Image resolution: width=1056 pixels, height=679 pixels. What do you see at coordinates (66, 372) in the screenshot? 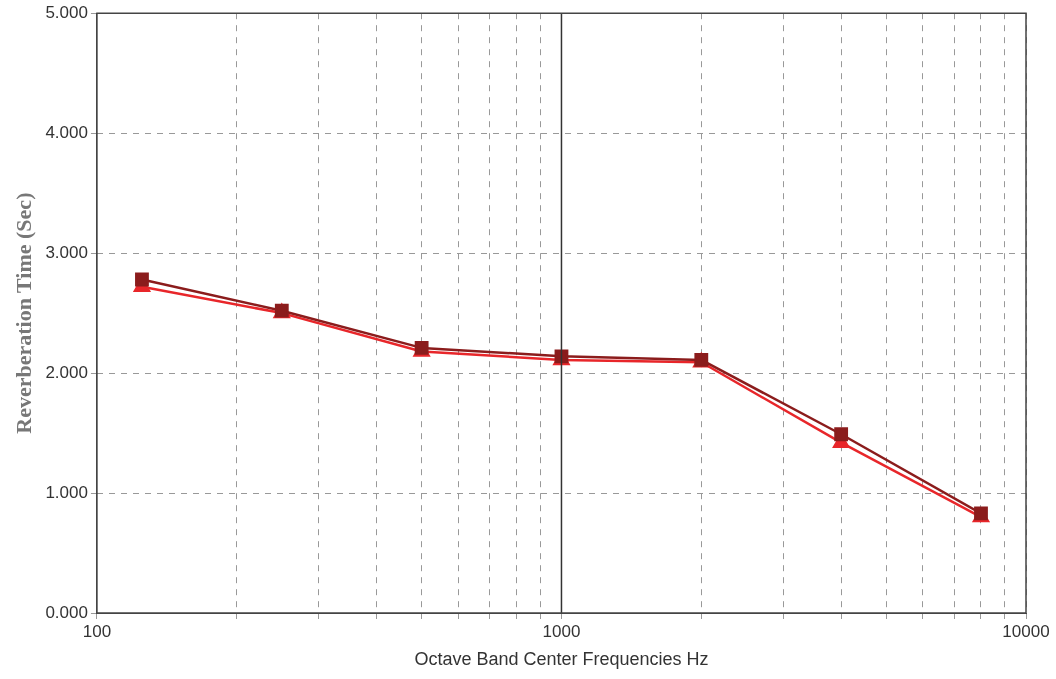
I see `y-tick-label: 2.000` at bounding box center [66, 372].